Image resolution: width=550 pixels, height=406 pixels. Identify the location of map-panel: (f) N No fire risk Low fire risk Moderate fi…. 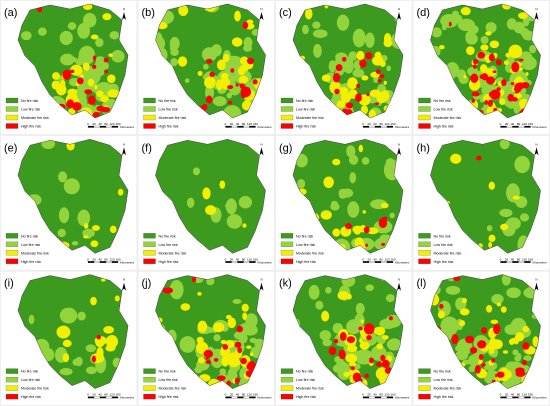
(206, 203).